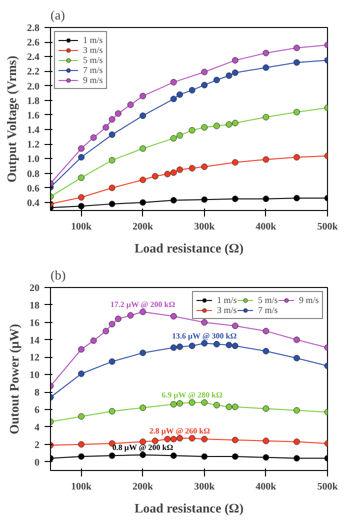 Image resolution: width=347 pixels, height=521 pixels. Describe the element at coordinates (33, 203) in the screenshot. I see `y-tick-label: 0.4` at that location.